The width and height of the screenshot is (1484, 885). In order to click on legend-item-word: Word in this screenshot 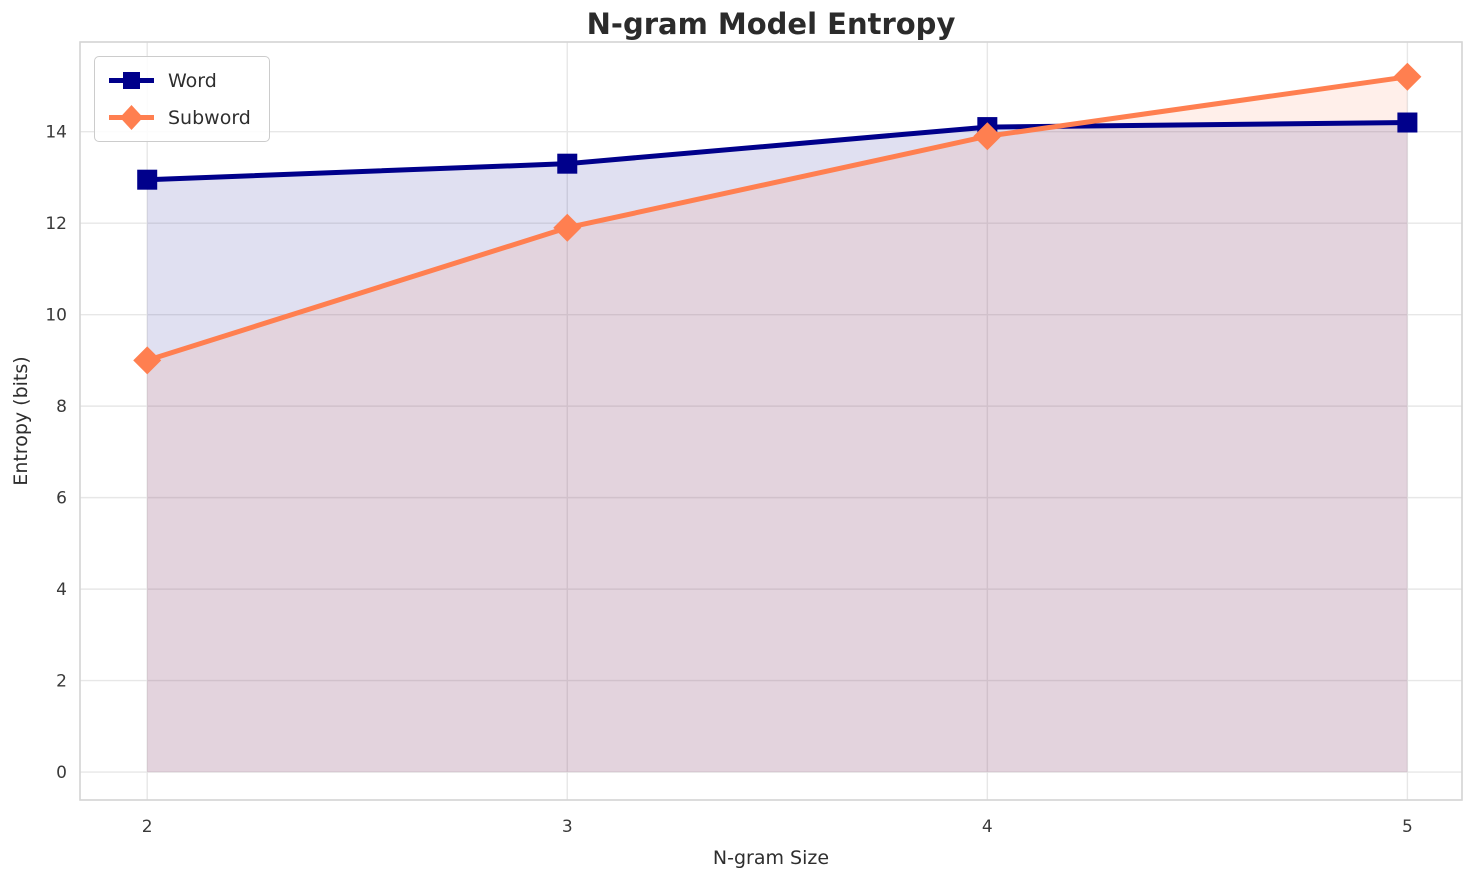, I will do `click(179, 80)`.